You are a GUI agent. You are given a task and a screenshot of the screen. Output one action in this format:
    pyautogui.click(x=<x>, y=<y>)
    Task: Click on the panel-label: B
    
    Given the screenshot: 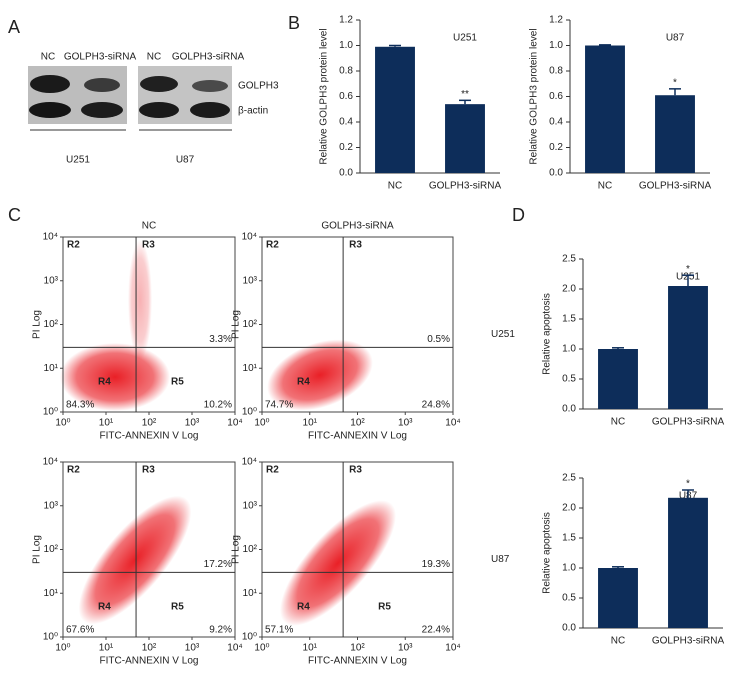 What is the action you would take?
    pyautogui.click(x=294, y=23)
    